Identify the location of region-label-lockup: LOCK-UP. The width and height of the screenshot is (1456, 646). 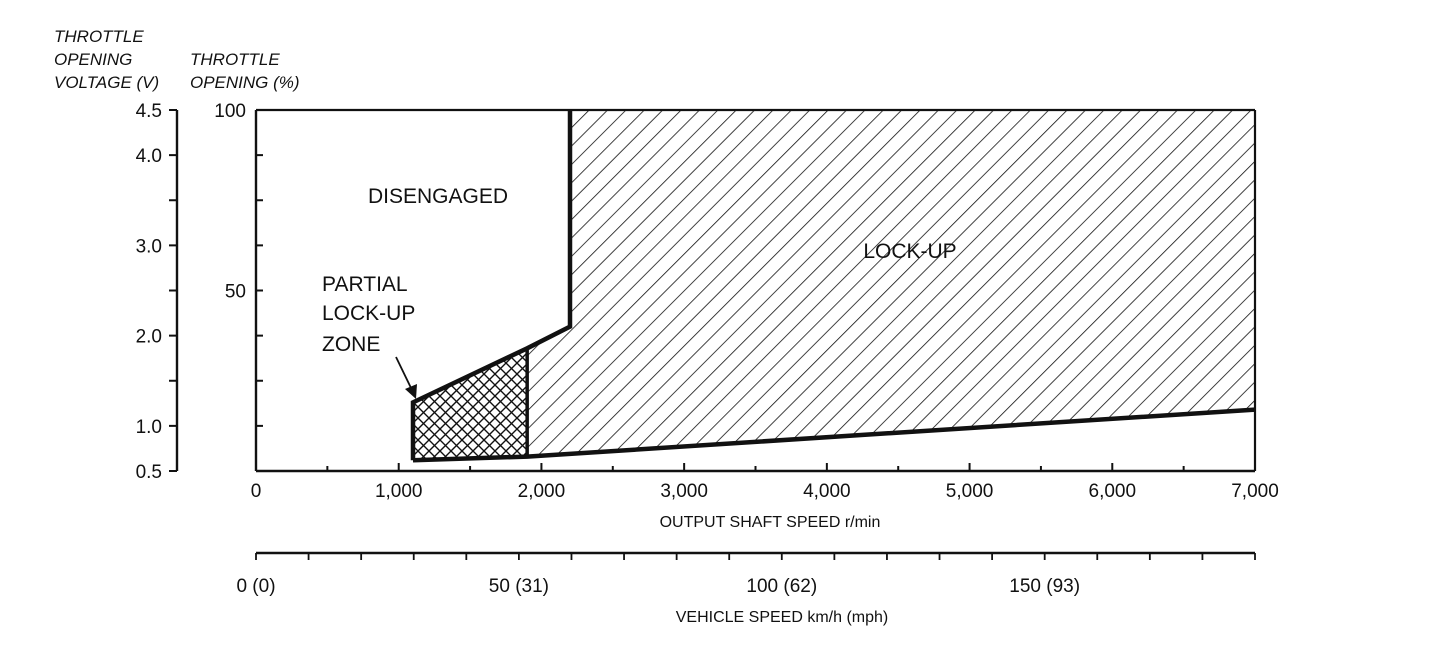
(909, 251).